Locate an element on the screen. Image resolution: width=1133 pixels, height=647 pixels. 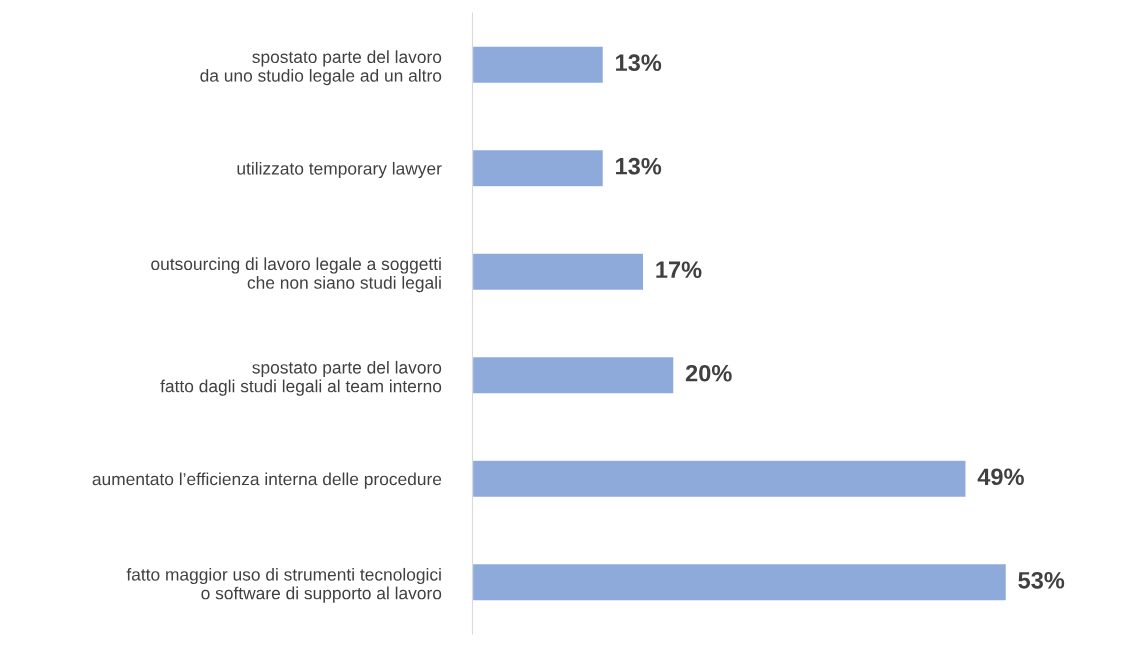
y-tick-label: spostato parte del lavoro da uno studio legale ad un altro is located at coordinates (321, 68).